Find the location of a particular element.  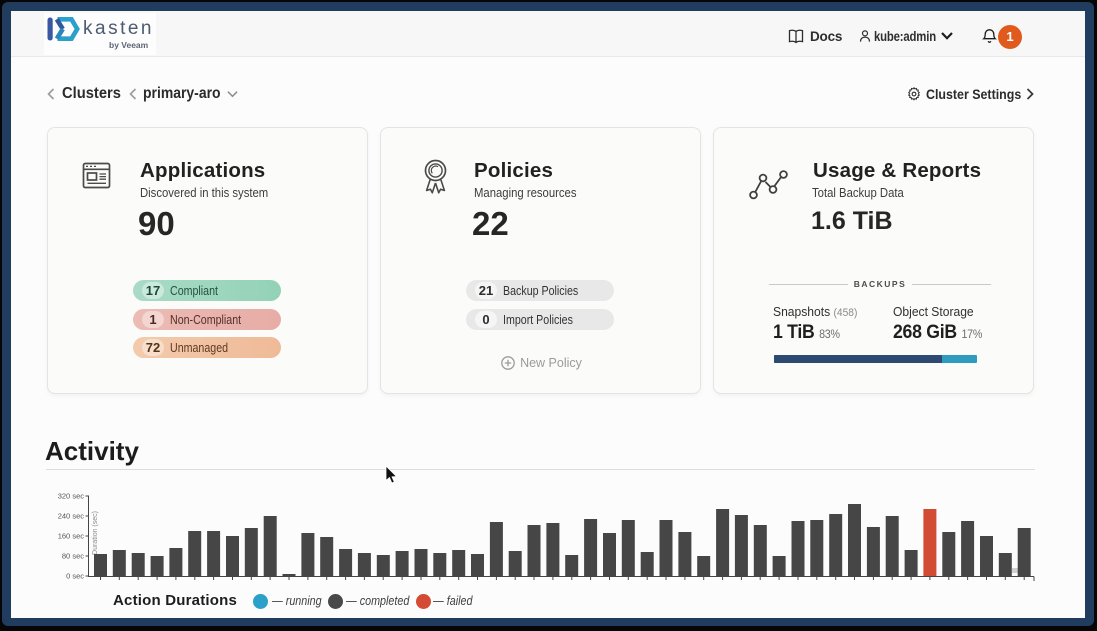

svg-text: 160 sec is located at coordinates (71, 536).